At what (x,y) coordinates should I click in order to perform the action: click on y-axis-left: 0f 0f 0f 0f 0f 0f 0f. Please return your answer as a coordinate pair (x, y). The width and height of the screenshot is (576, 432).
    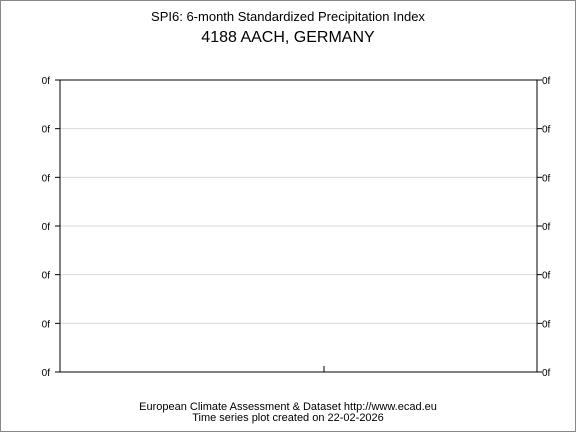
    Looking at the image, I should click on (51, 227).